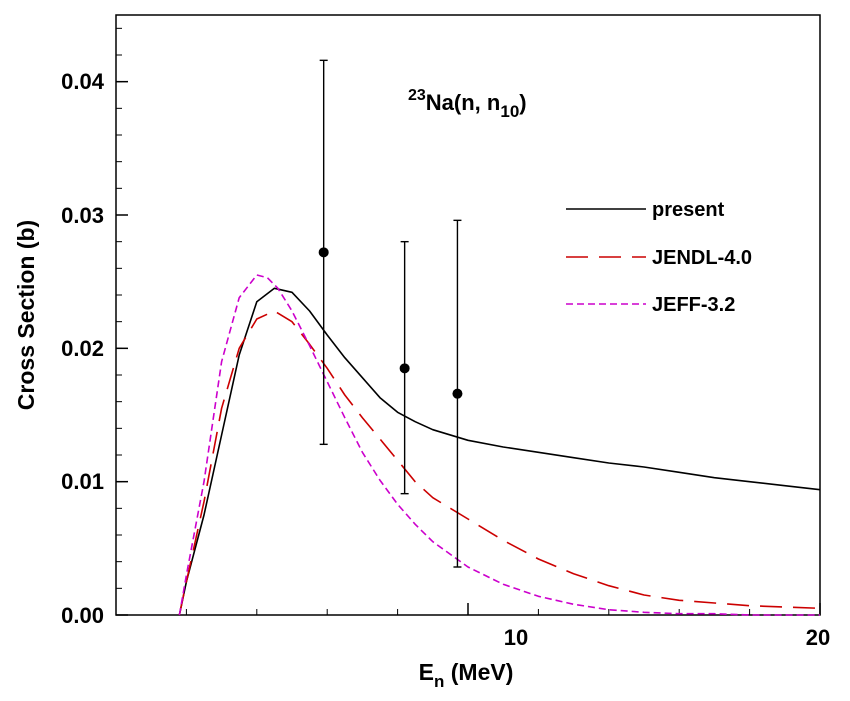 The height and width of the screenshot is (701, 850). What do you see at coordinates (688, 210) in the screenshot?
I see `legend-label-present: present` at bounding box center [688, 210].